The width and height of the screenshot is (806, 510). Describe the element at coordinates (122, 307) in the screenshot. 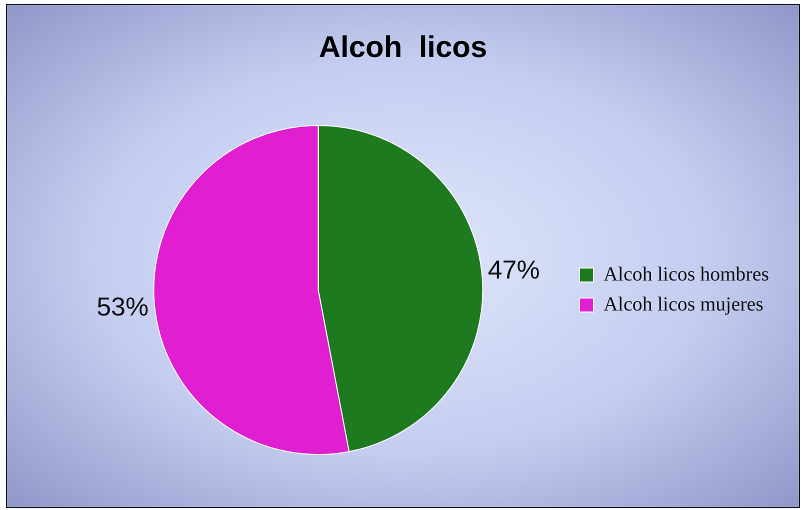

I see `data-label: 53%` at that location.